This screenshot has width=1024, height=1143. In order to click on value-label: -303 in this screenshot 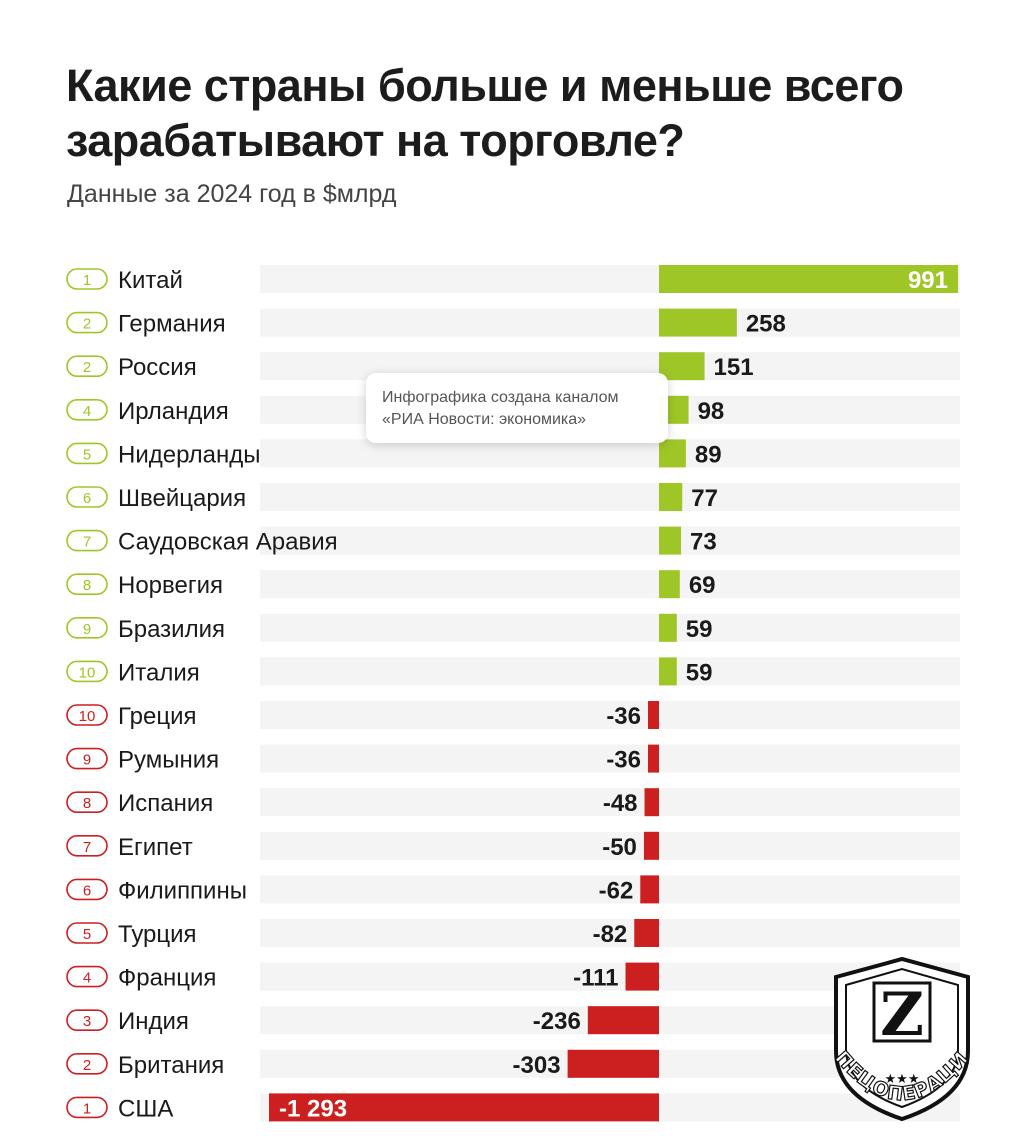, I will do `click(537, 1065)`.